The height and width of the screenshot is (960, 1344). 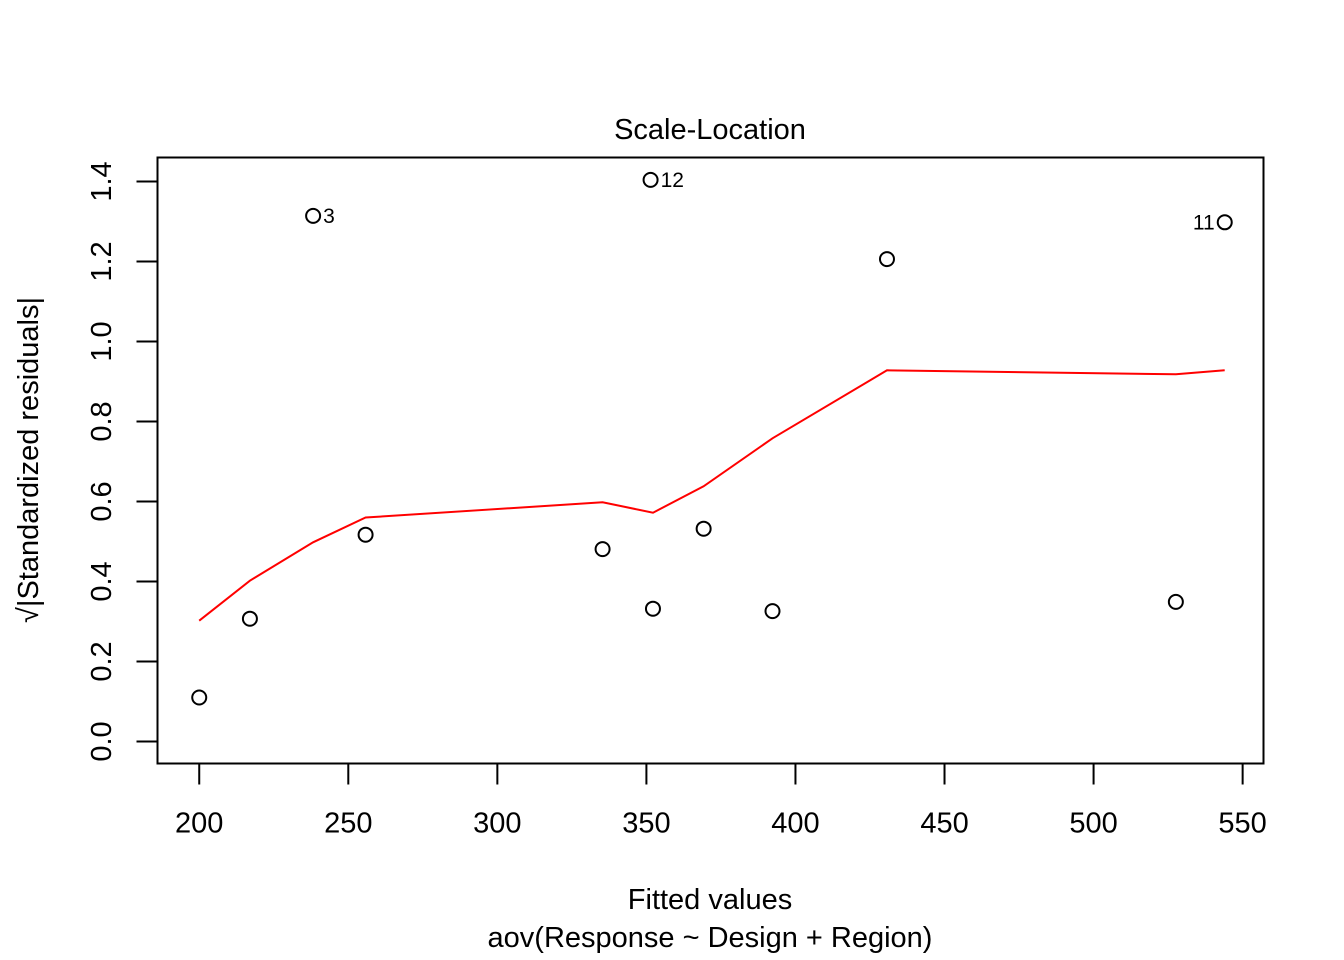 I want to click on point-label: 12, so click(x=672, y=180).